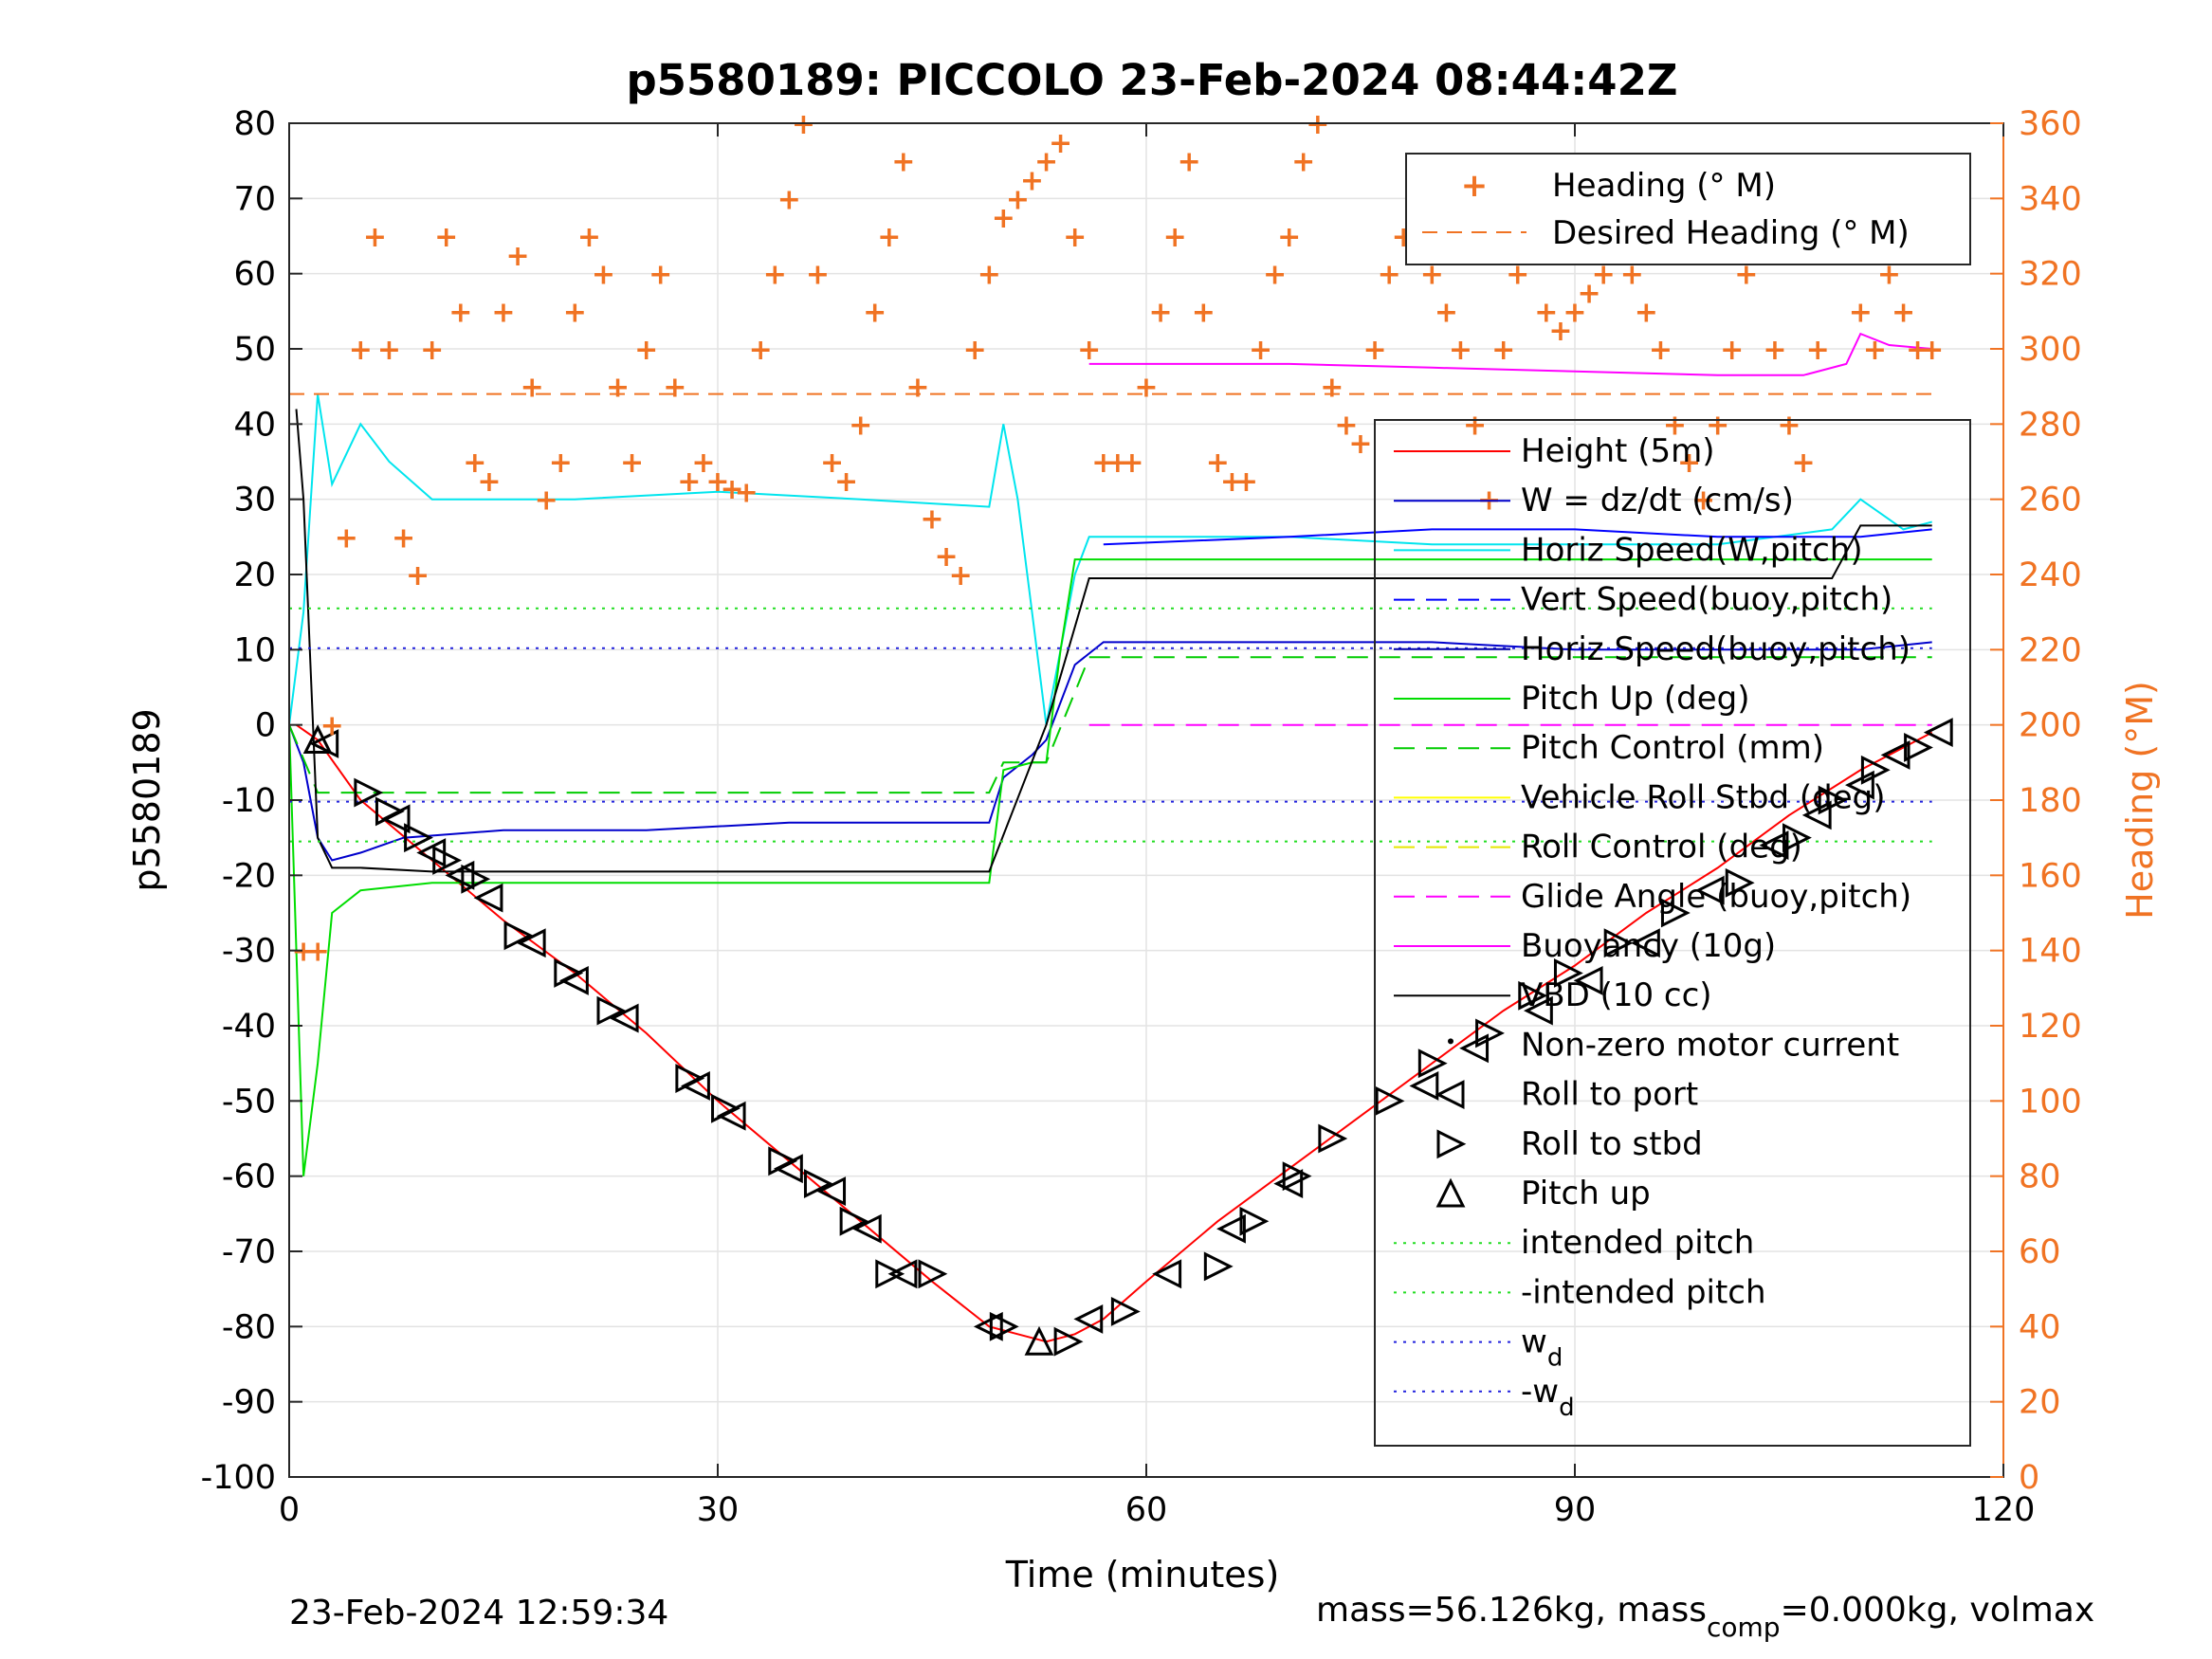 This screenshot has height=1659, width=2212. I want to click on y2-tick-label: 100, so click(2050, 1102).